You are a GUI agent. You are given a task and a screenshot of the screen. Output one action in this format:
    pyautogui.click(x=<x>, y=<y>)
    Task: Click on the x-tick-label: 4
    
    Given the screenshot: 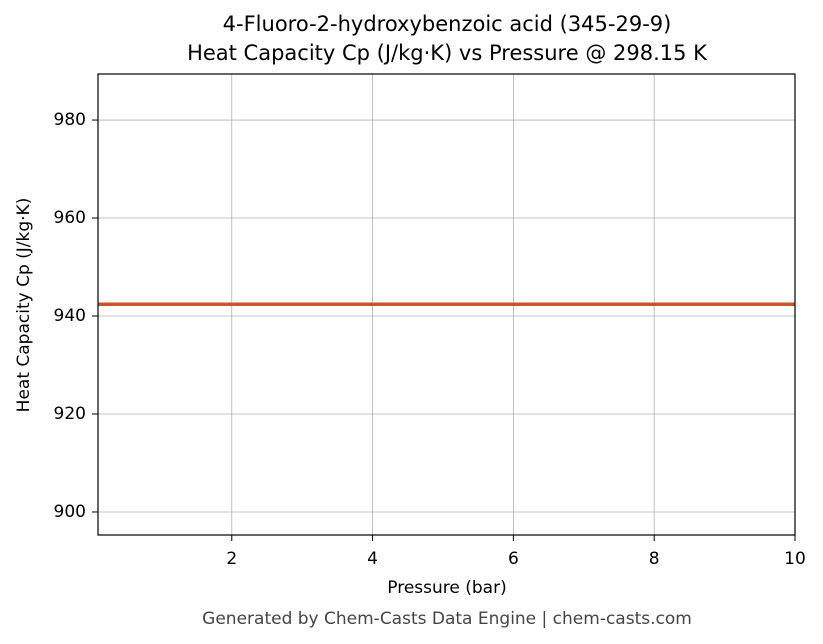 What is the action you would take?
    pyautogui.click(x=372, y=559)
    